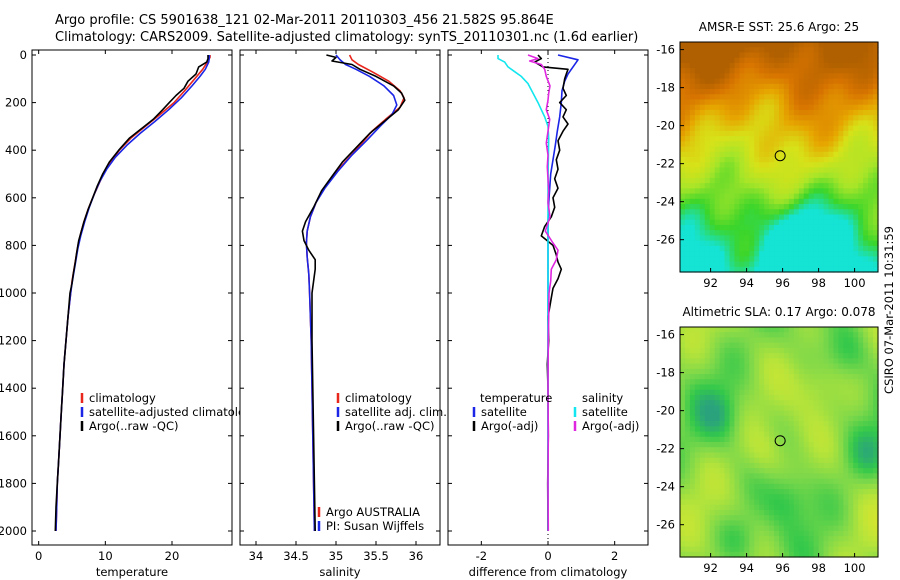 The height and width of the screenshot is (580, 900). Describe the element at coordinates (375, 526) in the screenshot. I see `pi-annotation-text: PI: Susan Wijffels` at that location.